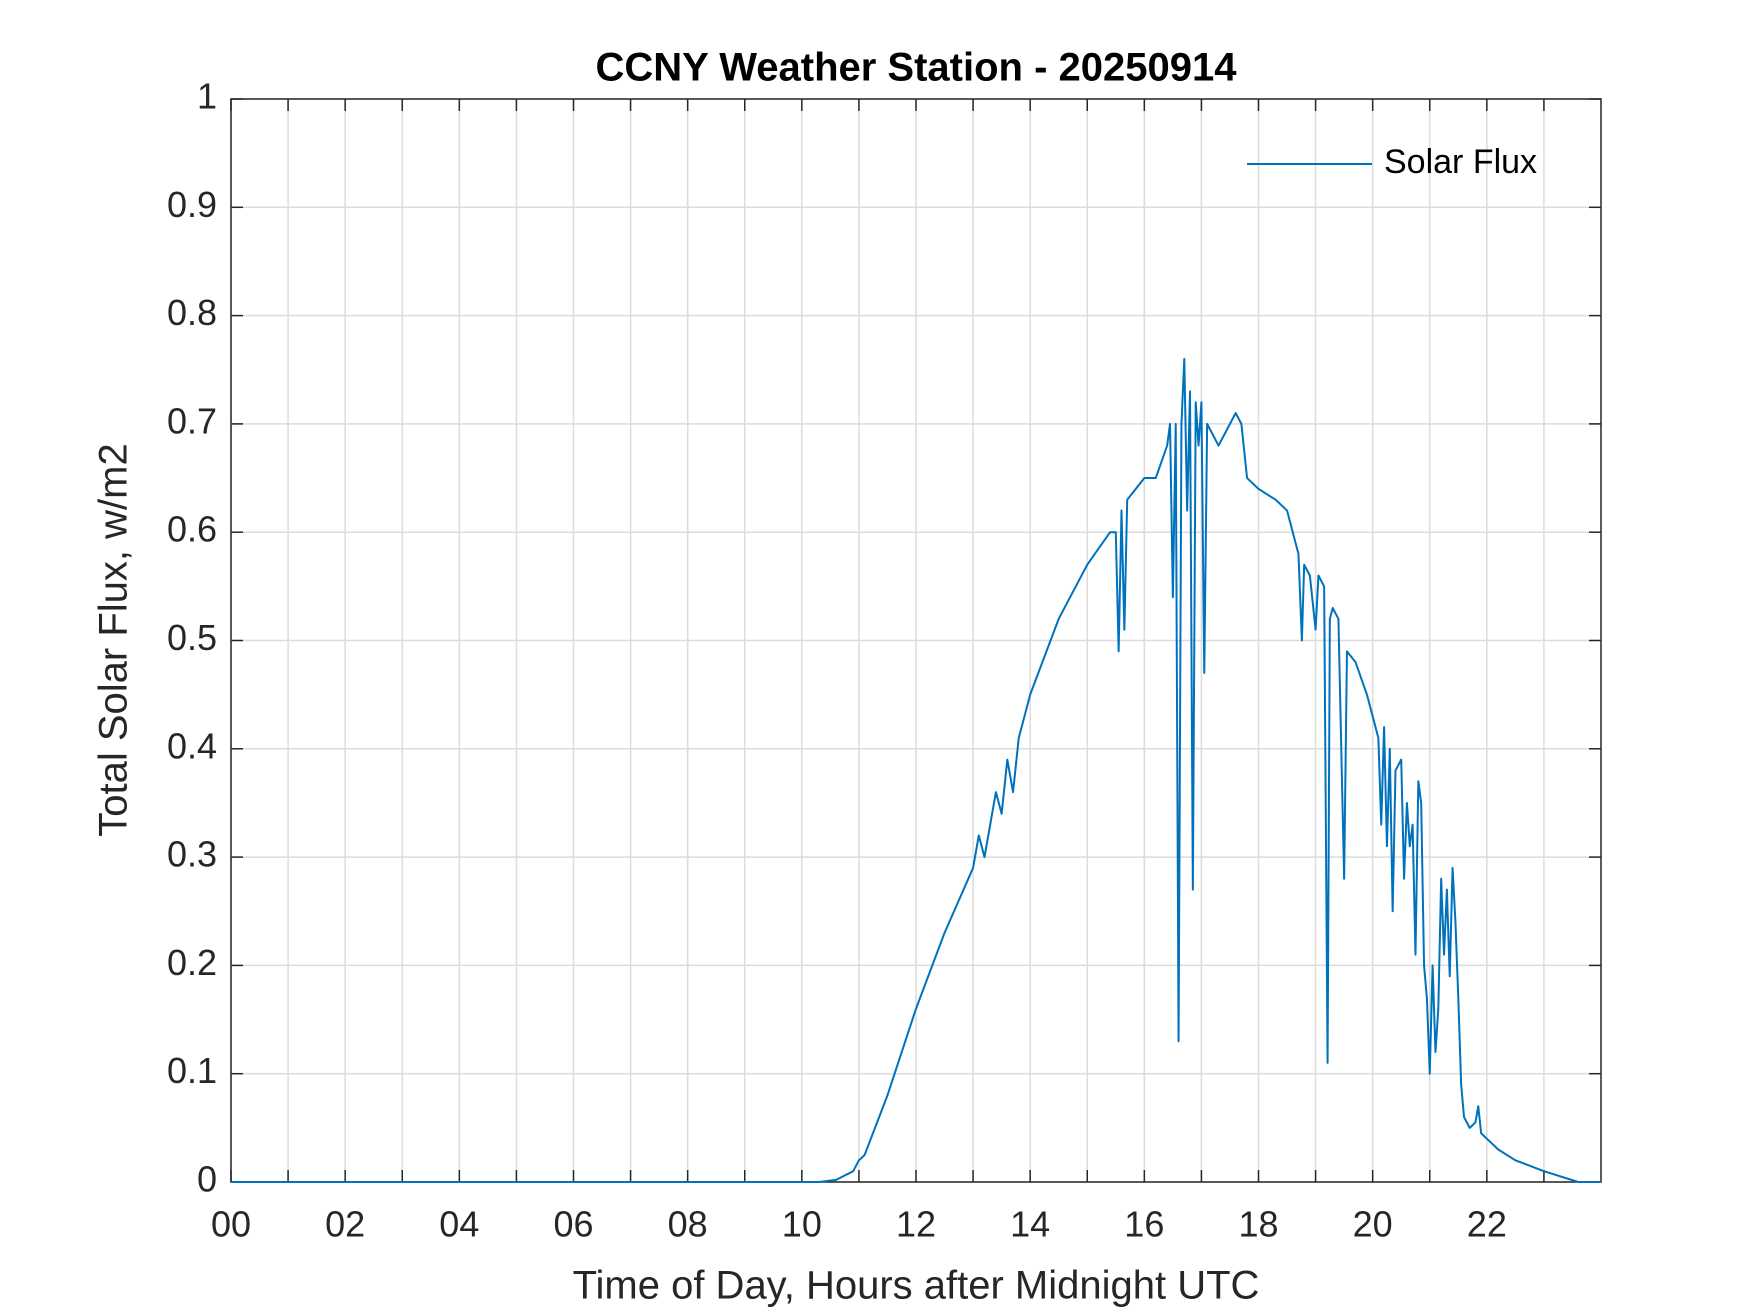  I want to click on y-tick-label: 1, so click(207, 96).